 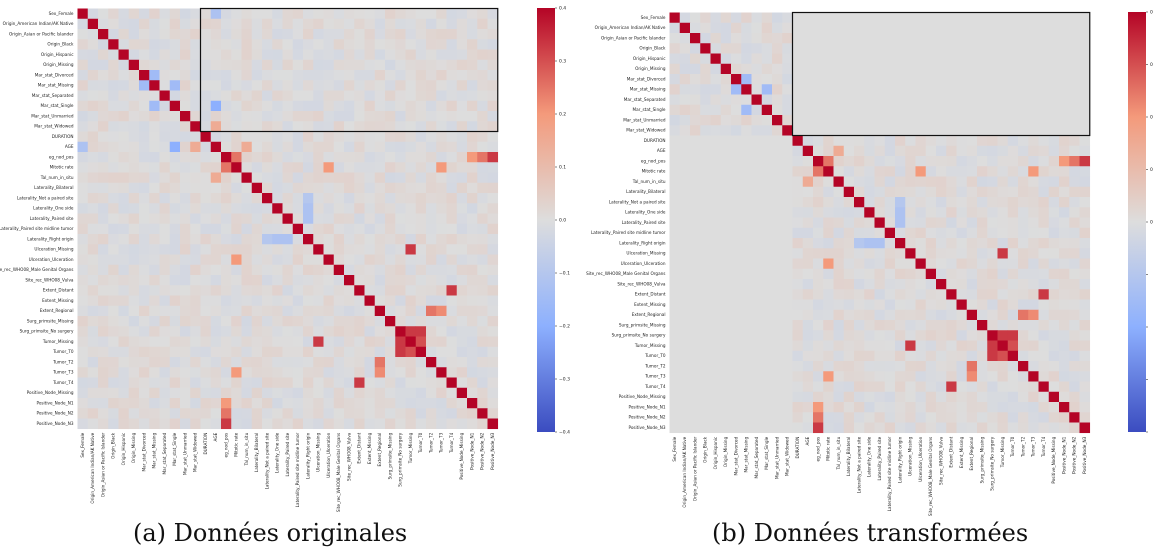 I want to click on row-tick-label: Tumor_T0, so click(x=655, y=355).